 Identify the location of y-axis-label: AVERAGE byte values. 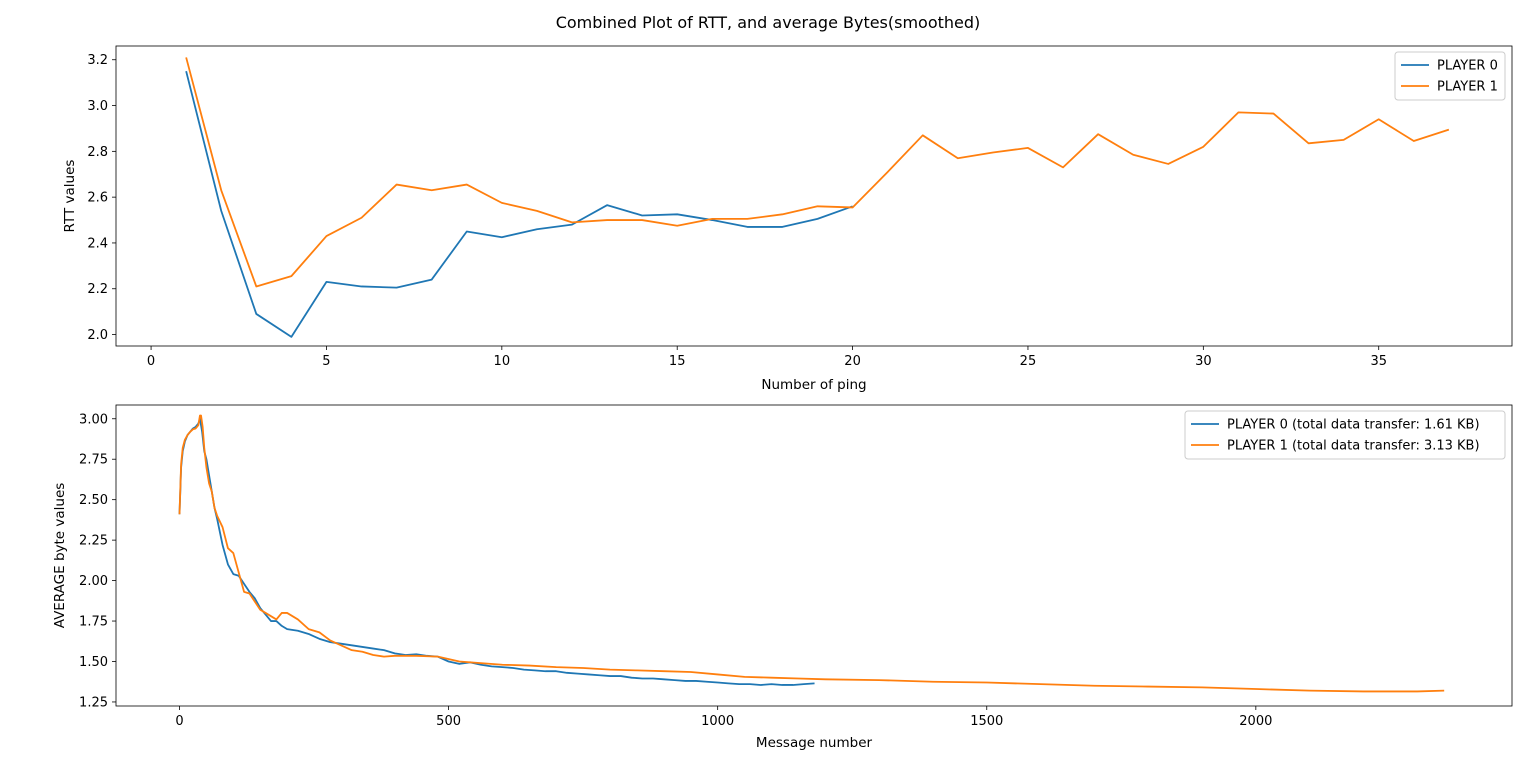
(60, 556).